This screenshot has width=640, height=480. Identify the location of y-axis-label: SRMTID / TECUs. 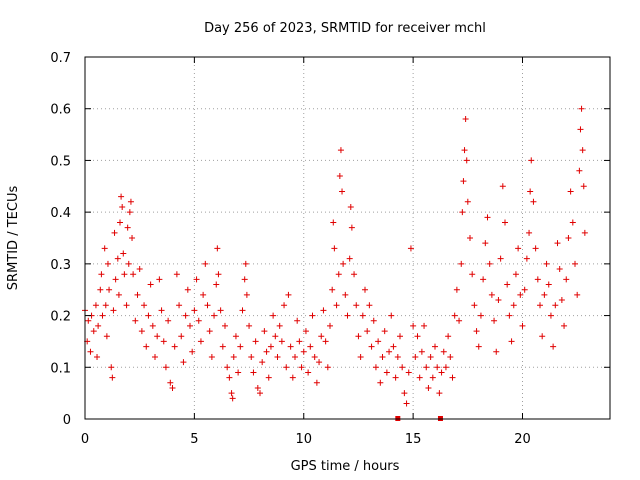
(13, 238).